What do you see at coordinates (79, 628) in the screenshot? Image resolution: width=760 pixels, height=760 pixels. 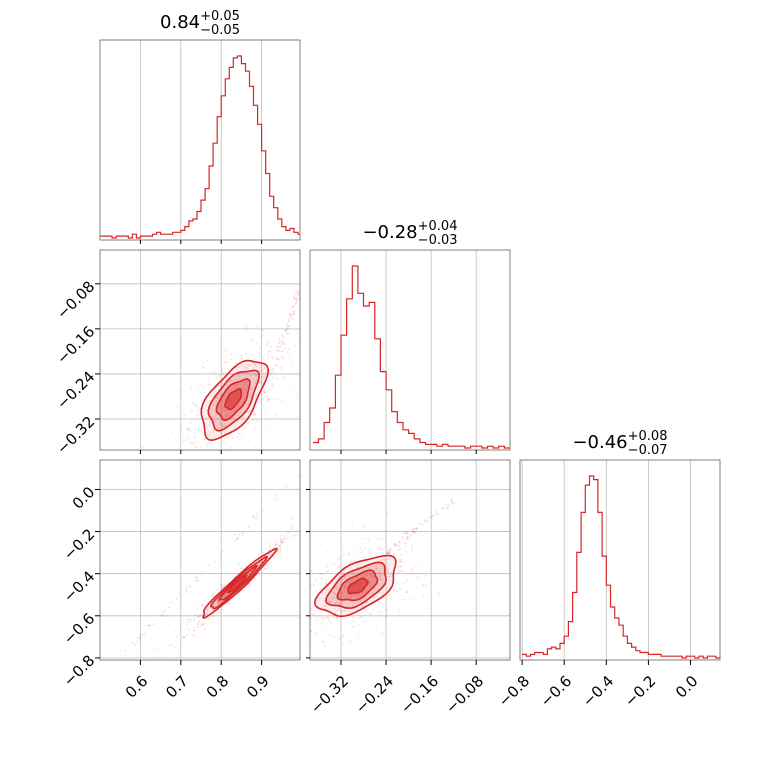 I see `y-tick-label: −0.6` at bounding box center [79, 628].